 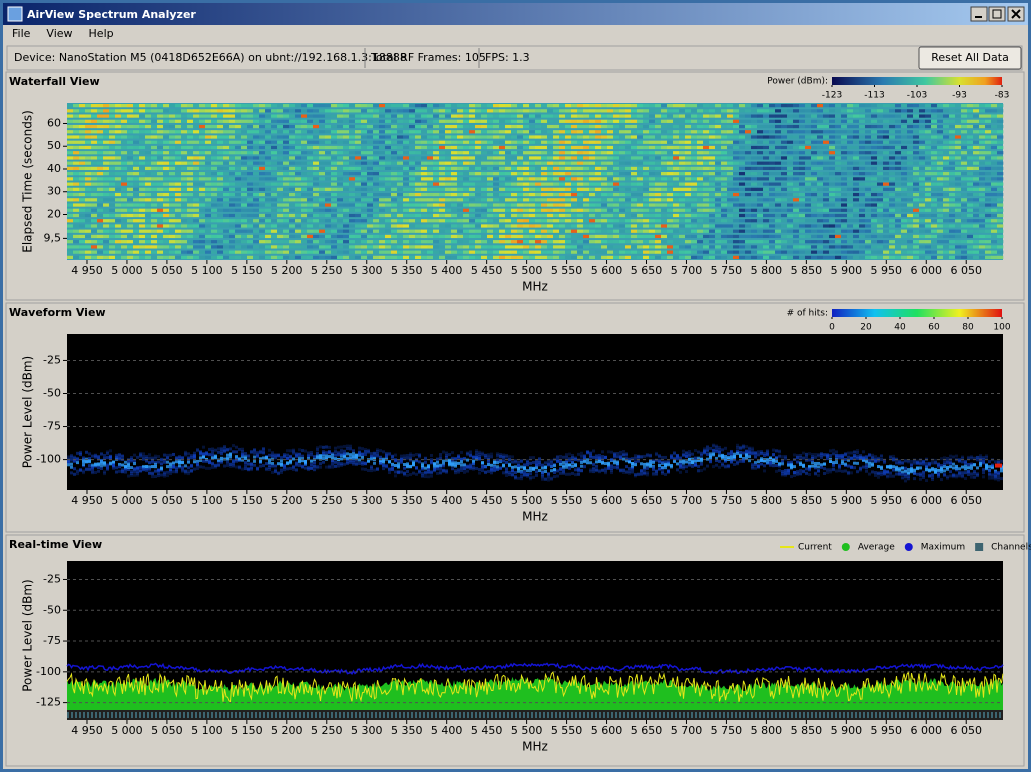 What do you see at coordinates (970, 57) in the screenshot?
I see `reset-button-label: Reset All Data` at bounding box center [970, 57].